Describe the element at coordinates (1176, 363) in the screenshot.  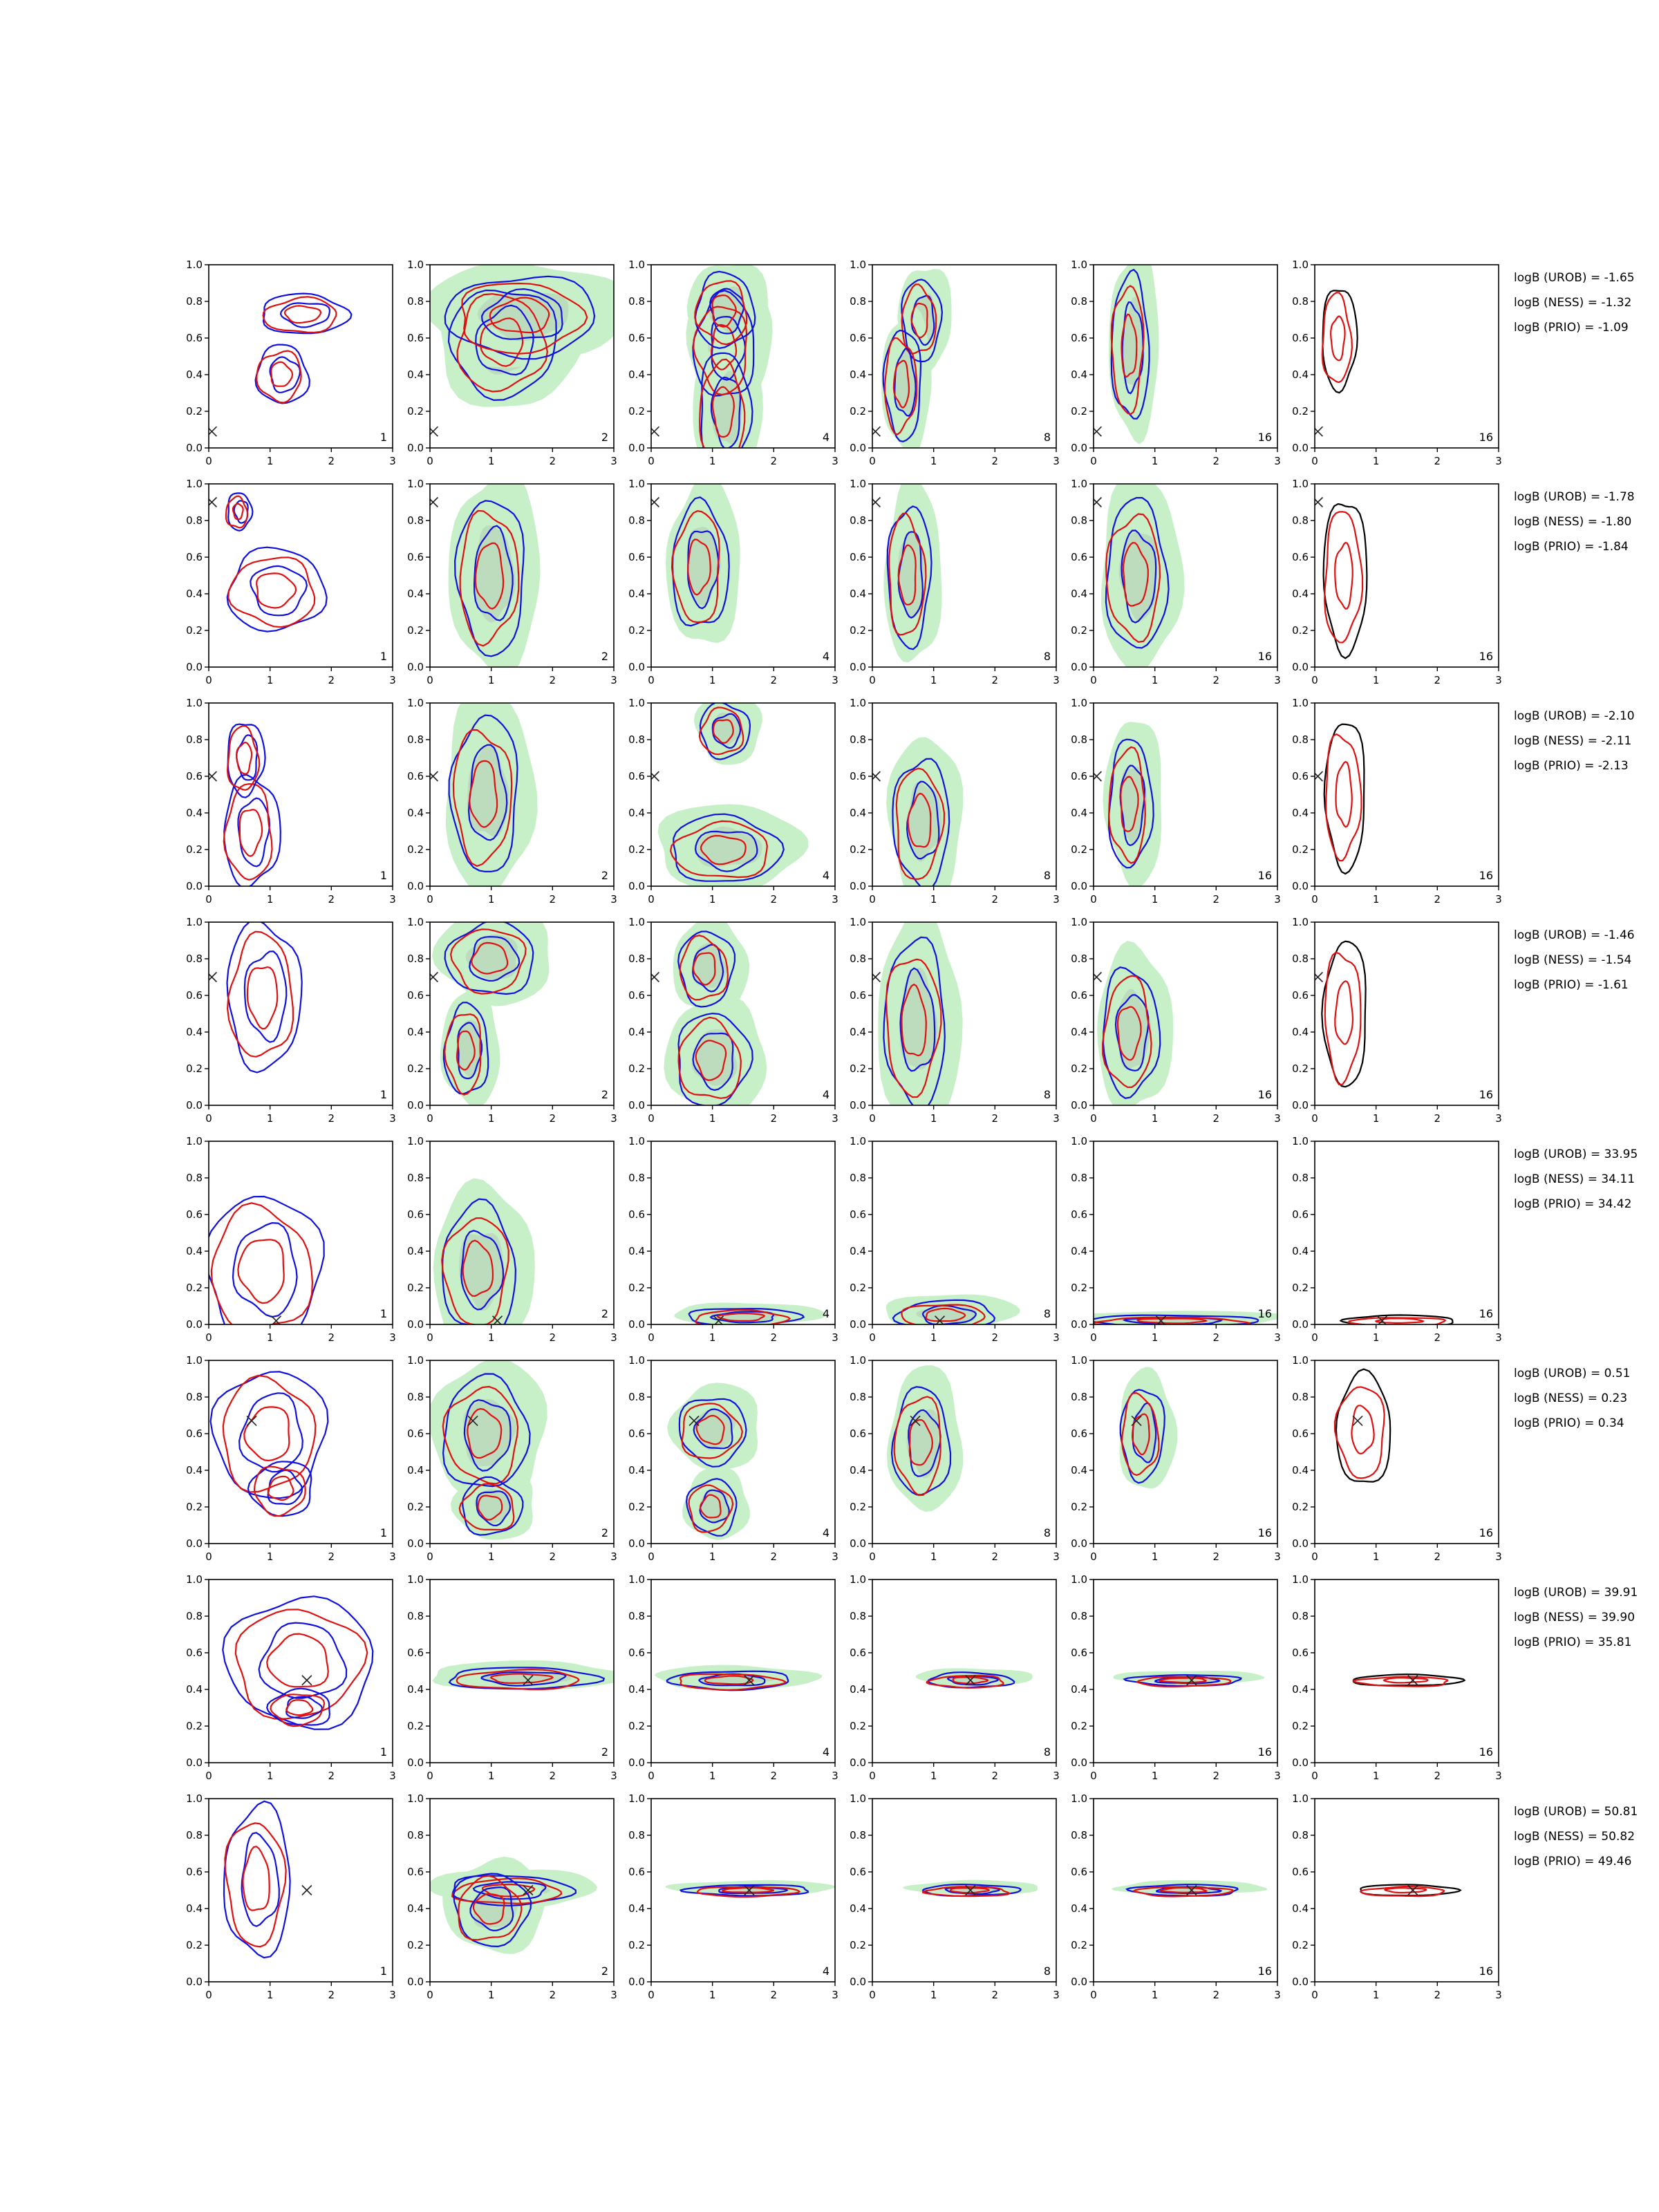
I see `panel-r1-c5: 0 1 2 3 0.0 0.2 0.4 0.6 0.8 1.0 16` at that location.